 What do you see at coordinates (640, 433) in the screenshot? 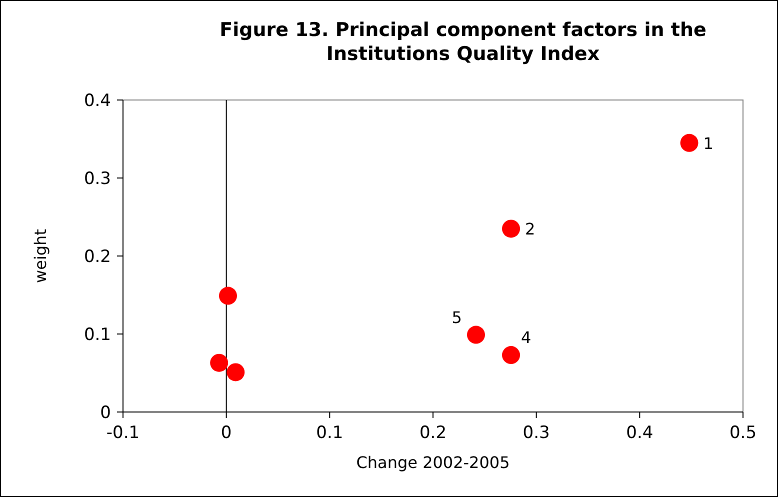
I see `x-tick-label: 0.4` at bounding box center [640, 433].